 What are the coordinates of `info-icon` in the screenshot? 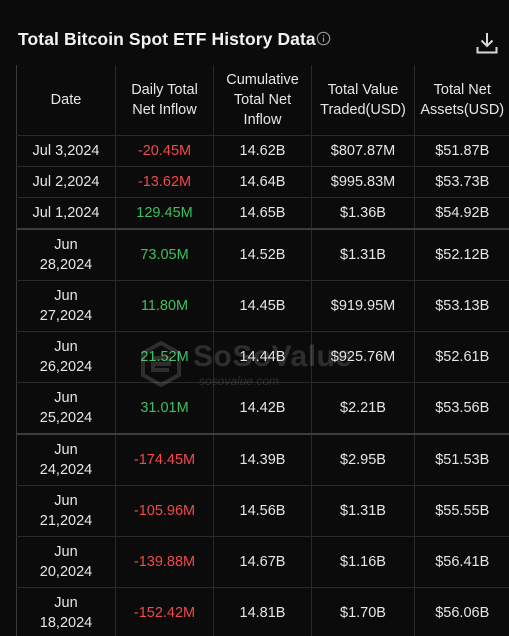 It's located at (323, 38).